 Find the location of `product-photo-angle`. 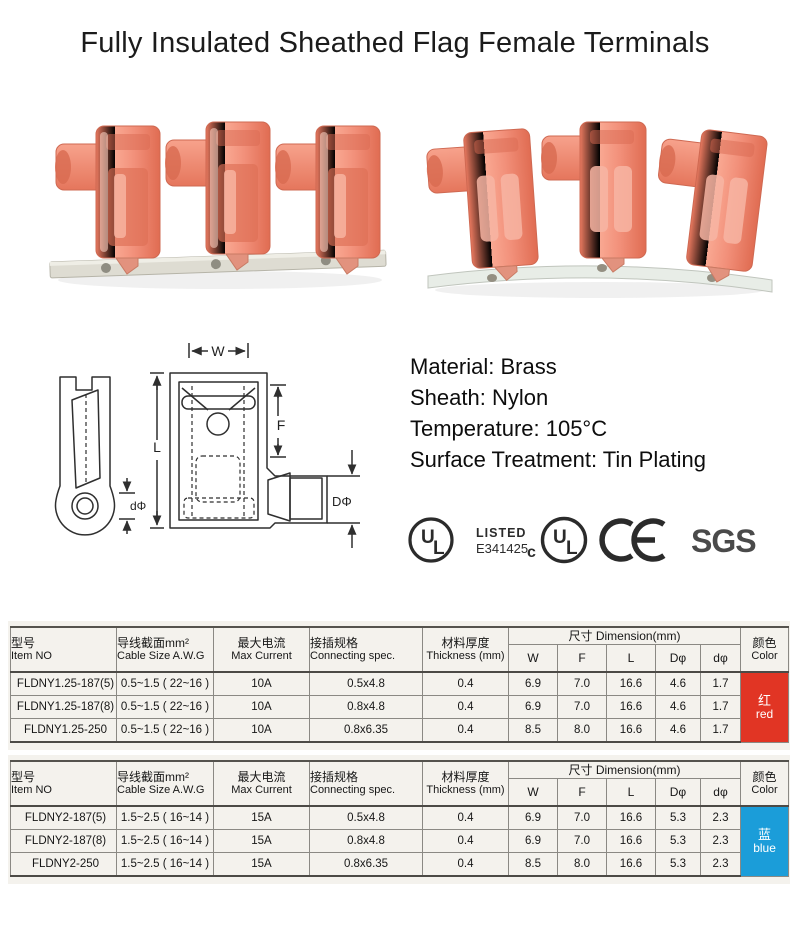

product-photo-angle is located at coordinates (599, 209).